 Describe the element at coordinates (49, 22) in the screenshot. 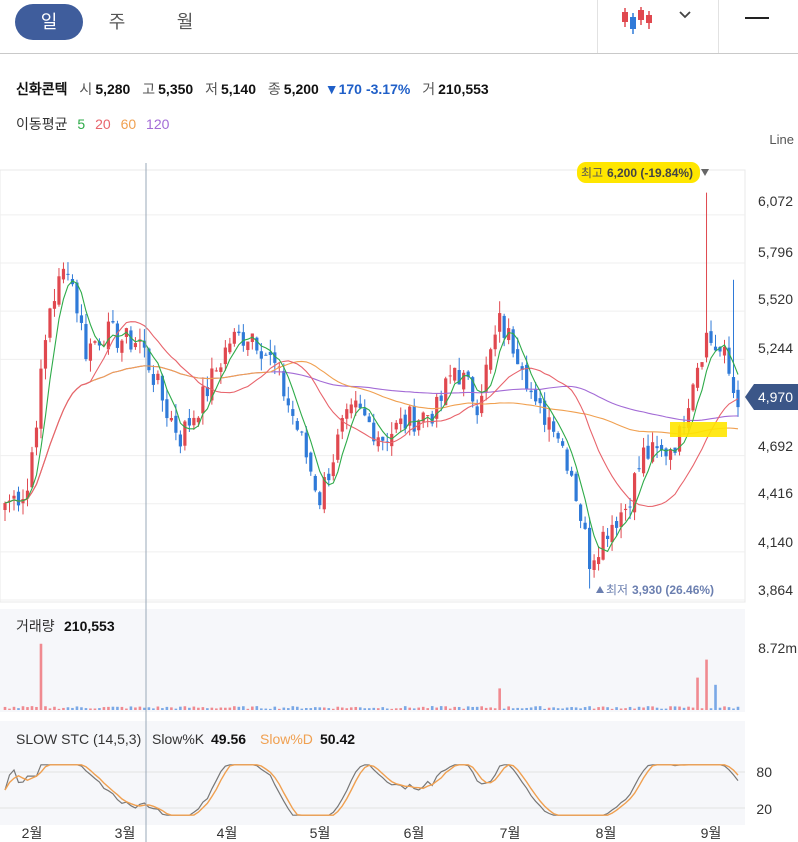

I see `tab-daily: 일` at that location.